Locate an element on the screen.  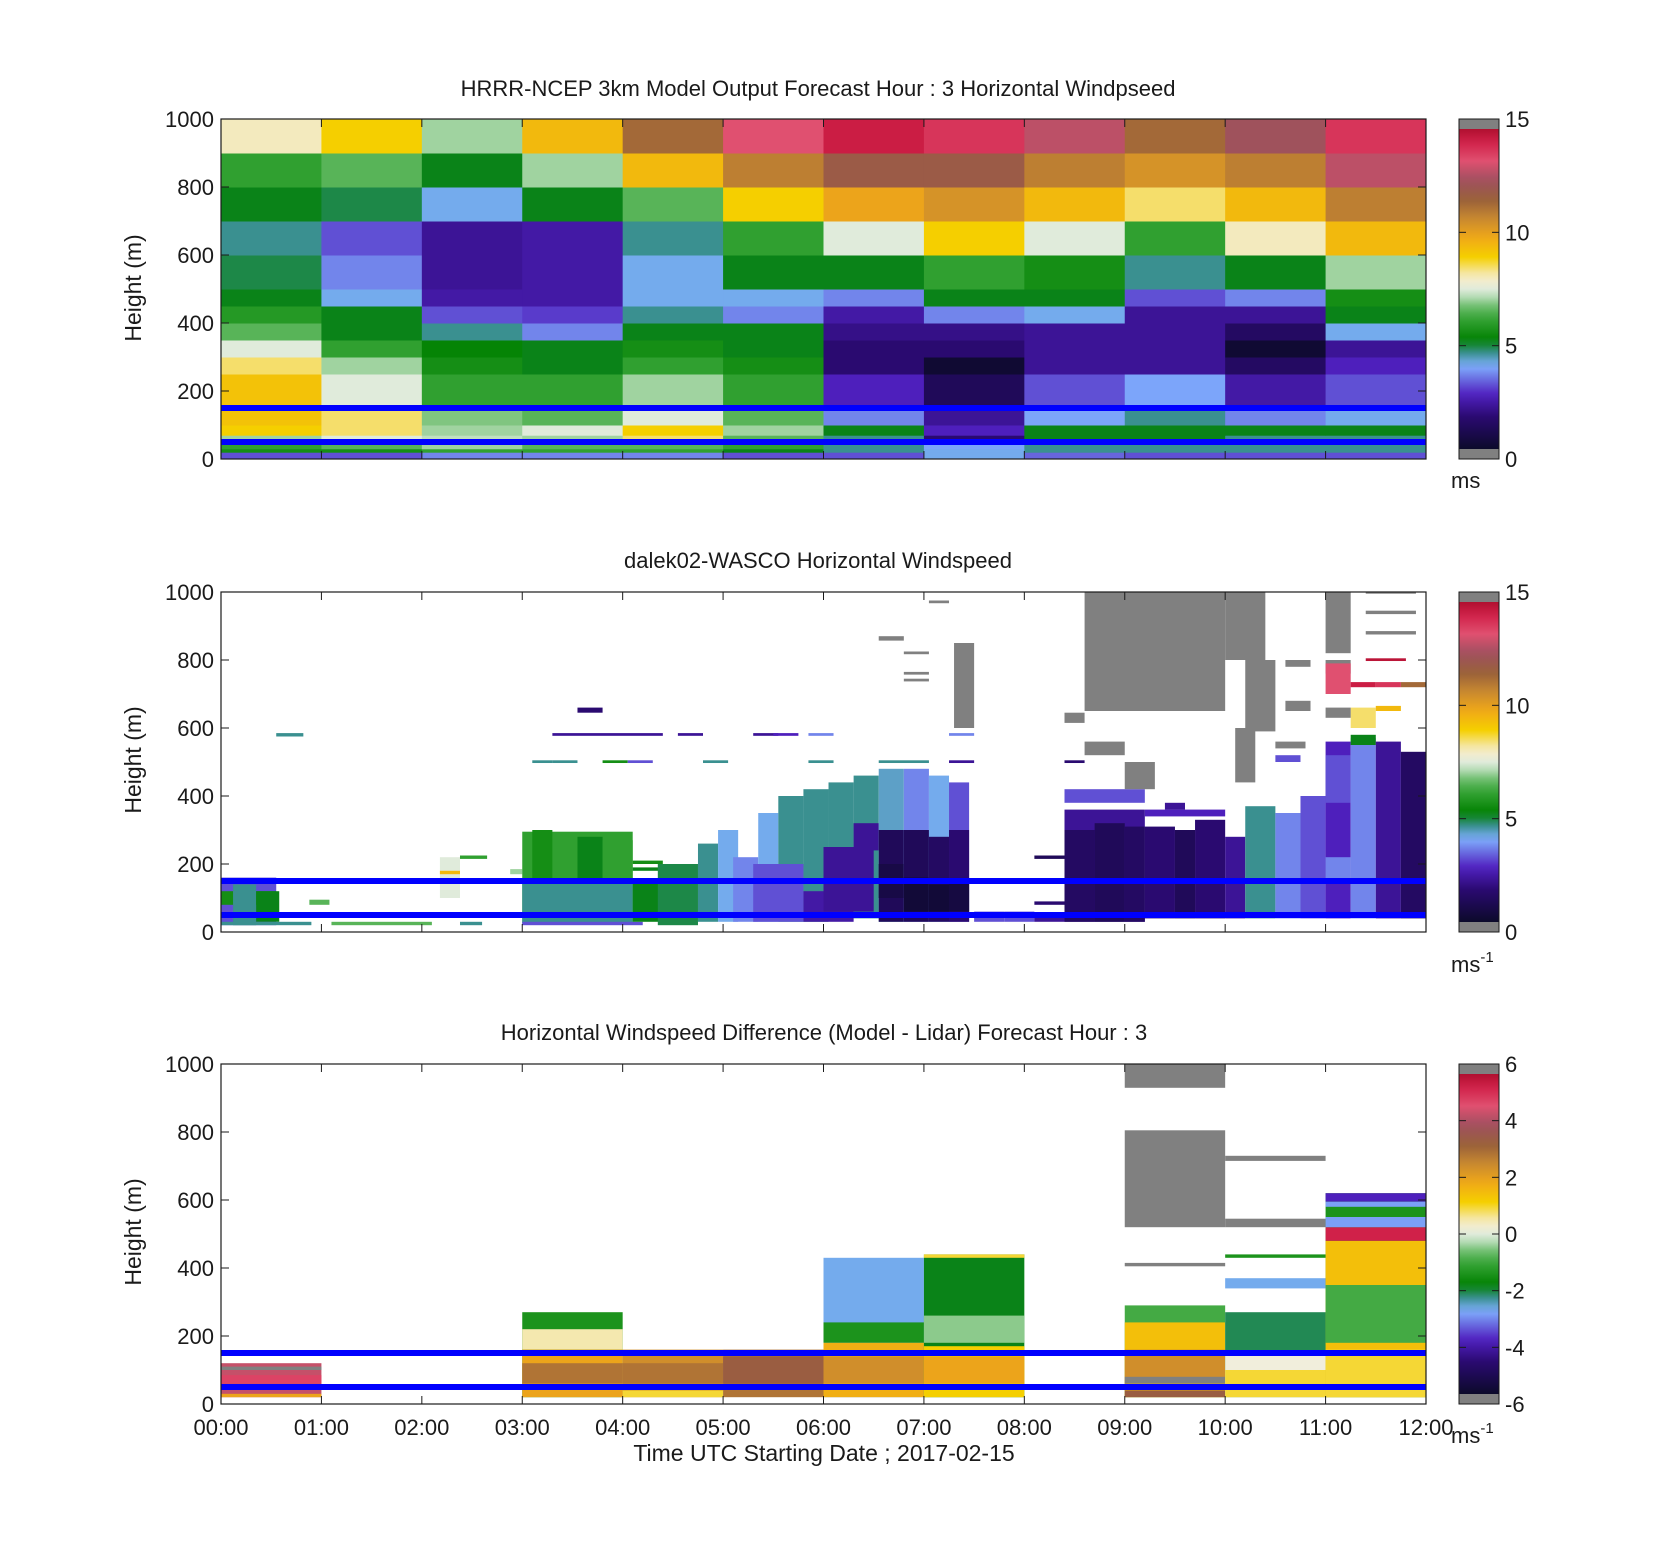
colorbar-tick-label: 15 is located at coordinates (1517, 592).